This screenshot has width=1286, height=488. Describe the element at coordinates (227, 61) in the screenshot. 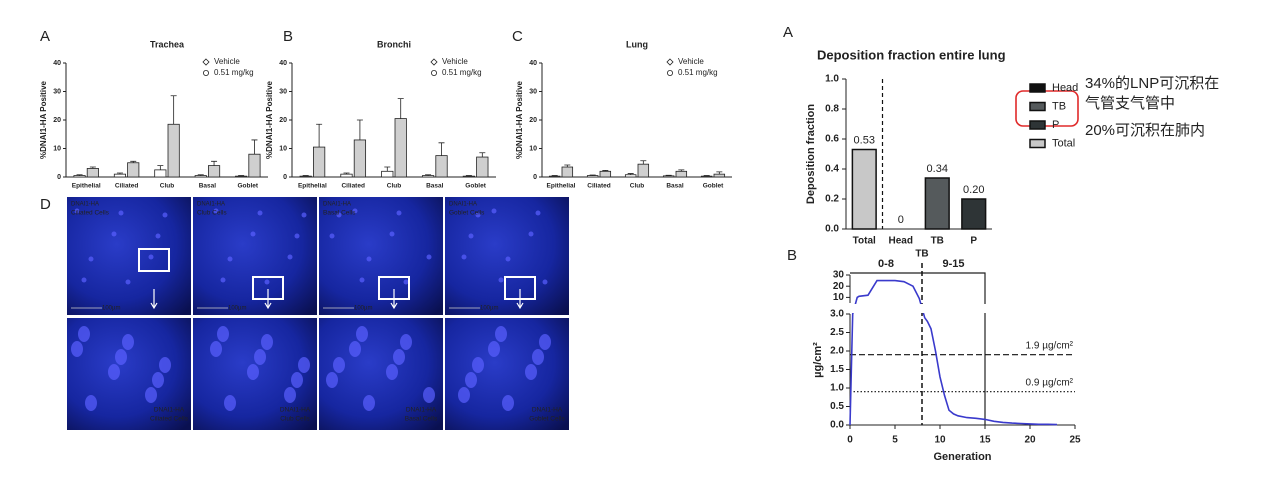

I see `legend-label: Vehicle` at that location.